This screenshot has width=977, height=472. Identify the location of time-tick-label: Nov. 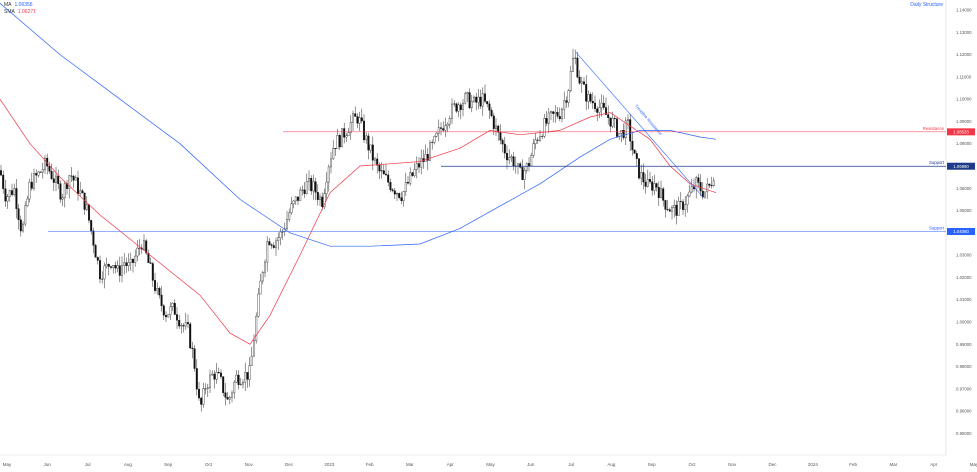
(732, 464).